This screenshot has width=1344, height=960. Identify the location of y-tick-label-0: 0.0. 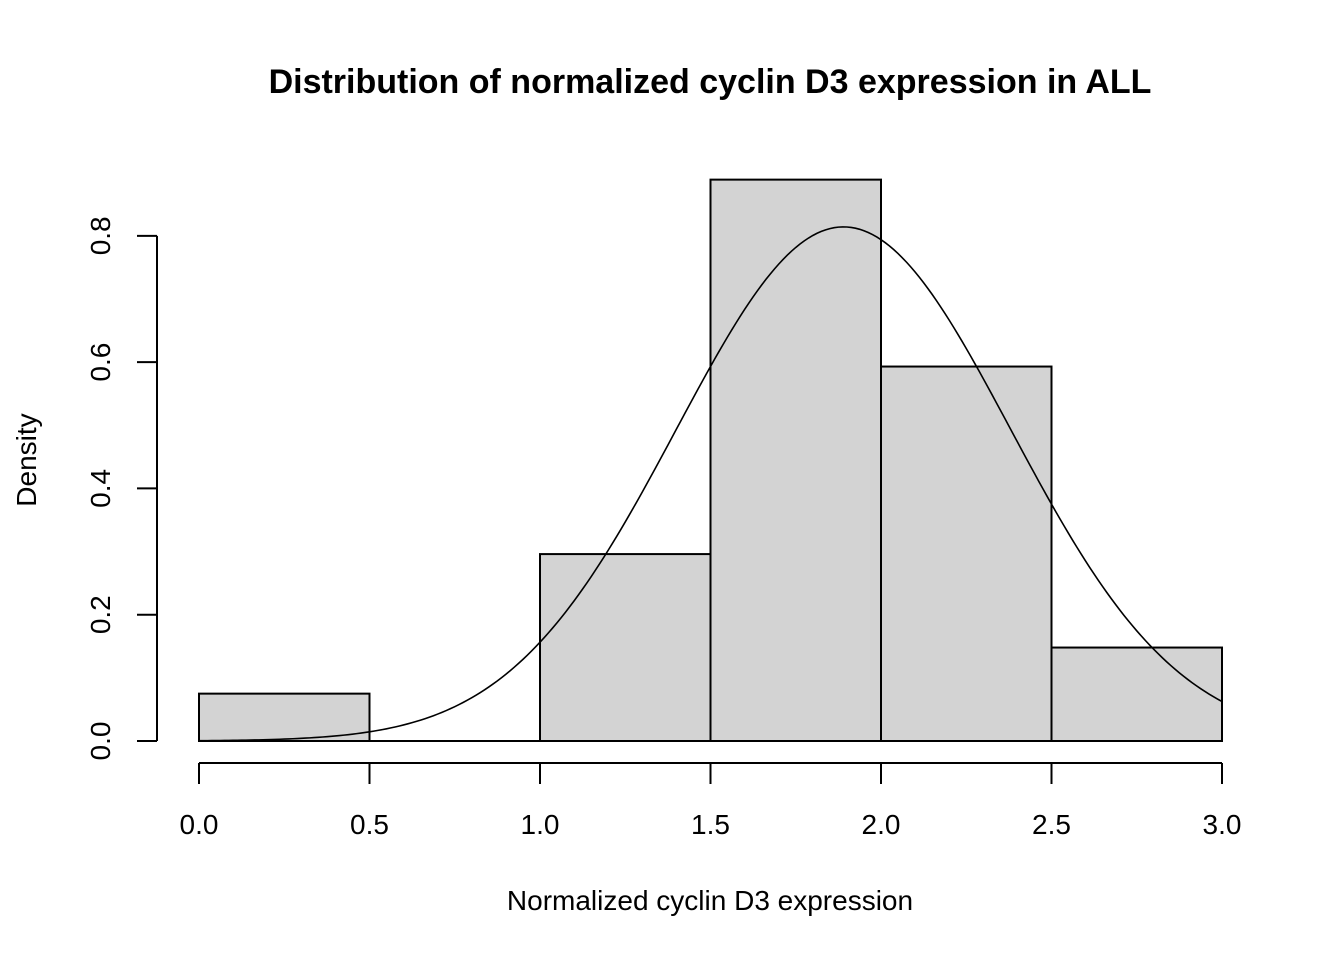
(100, 741).